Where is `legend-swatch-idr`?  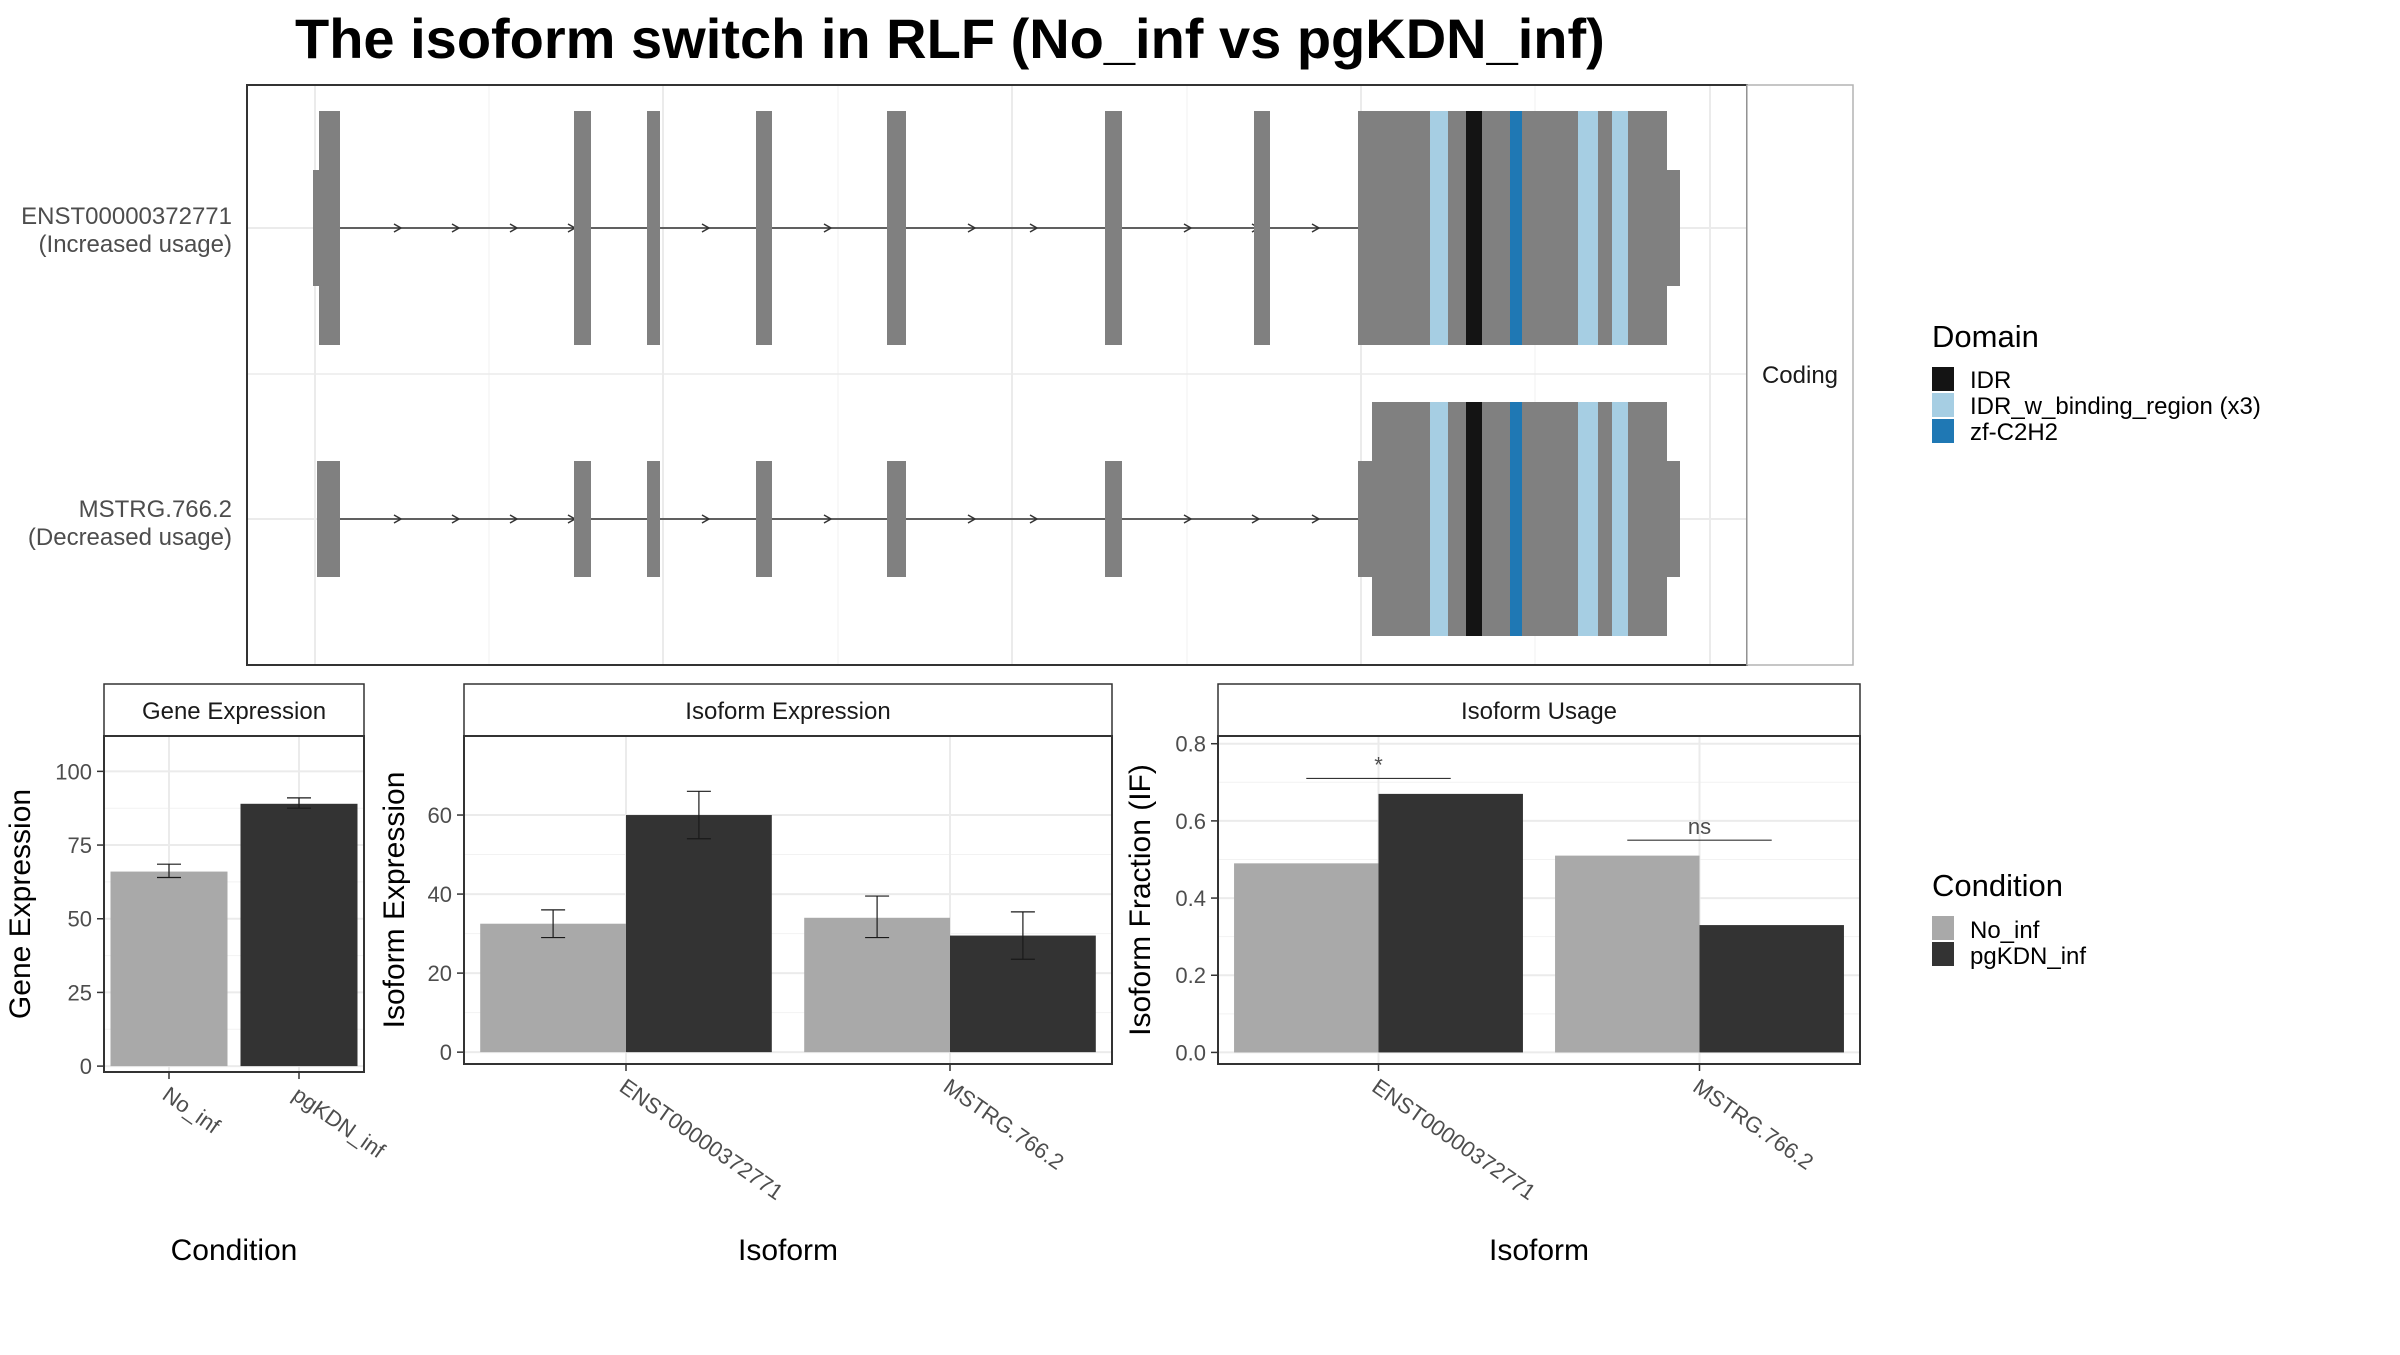 legend-swatch-idr is located at coordinates (1943, 379).